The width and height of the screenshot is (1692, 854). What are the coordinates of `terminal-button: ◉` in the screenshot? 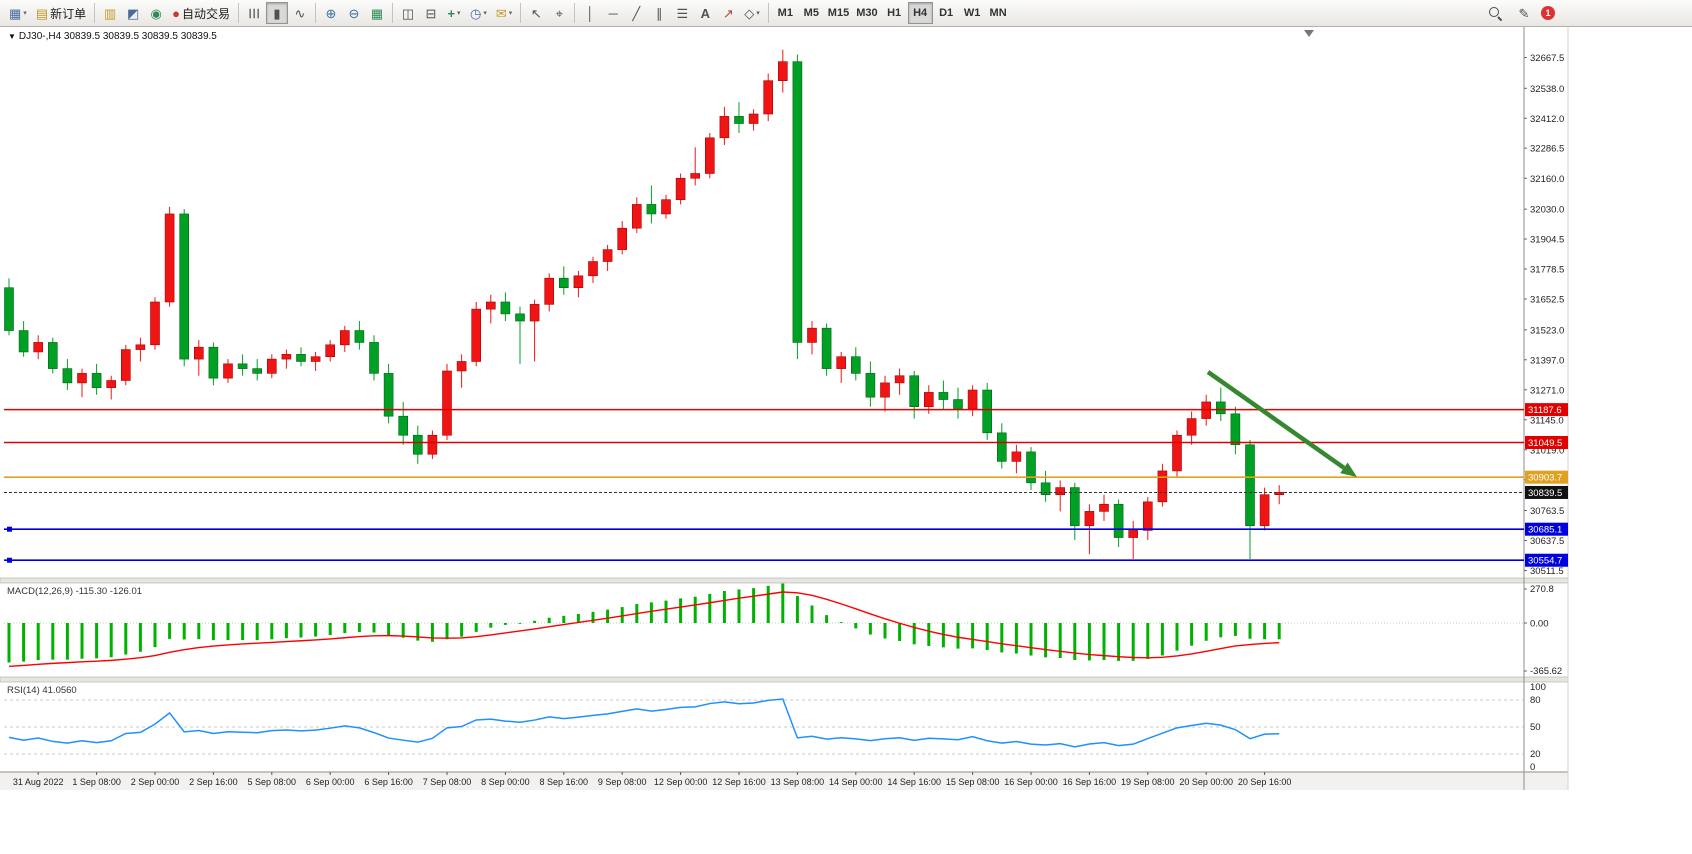 It's located at (156, 13).